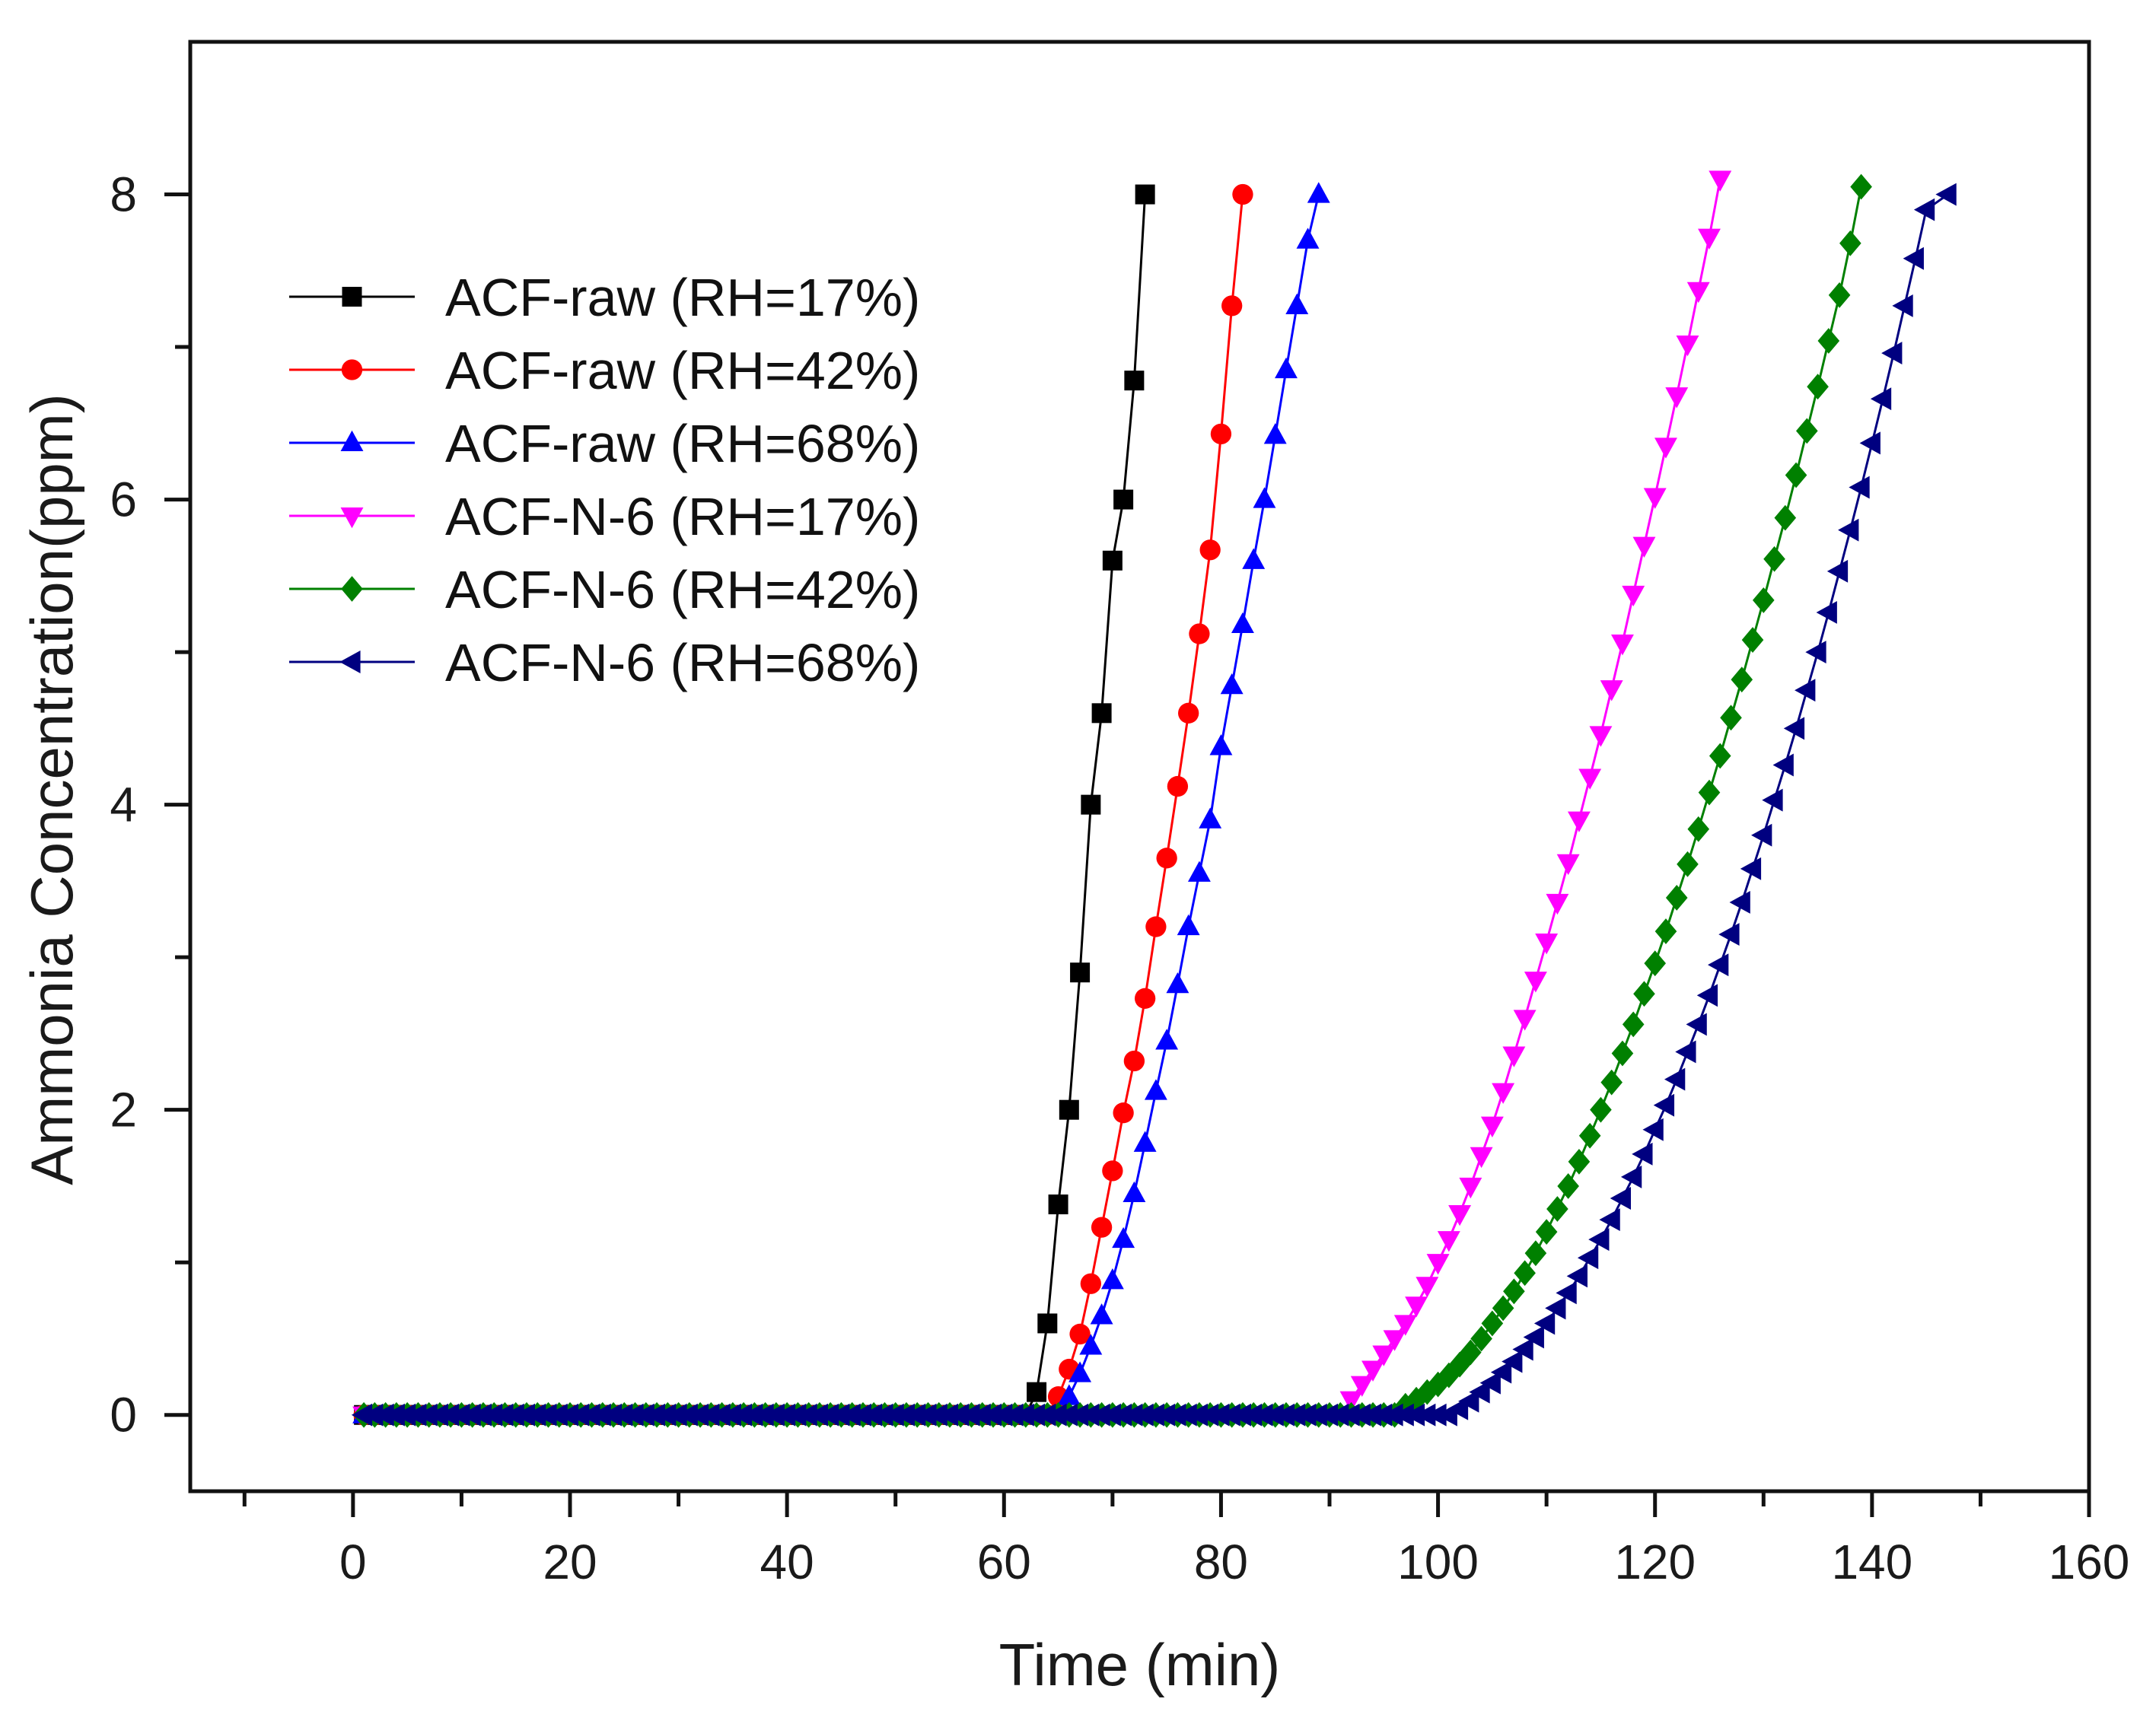 The height and width of the screenshot is (1721, 2156). Describe the element at coordinates (124, 805) in the screenshot. I see `y-tick-label: 4` at that location.